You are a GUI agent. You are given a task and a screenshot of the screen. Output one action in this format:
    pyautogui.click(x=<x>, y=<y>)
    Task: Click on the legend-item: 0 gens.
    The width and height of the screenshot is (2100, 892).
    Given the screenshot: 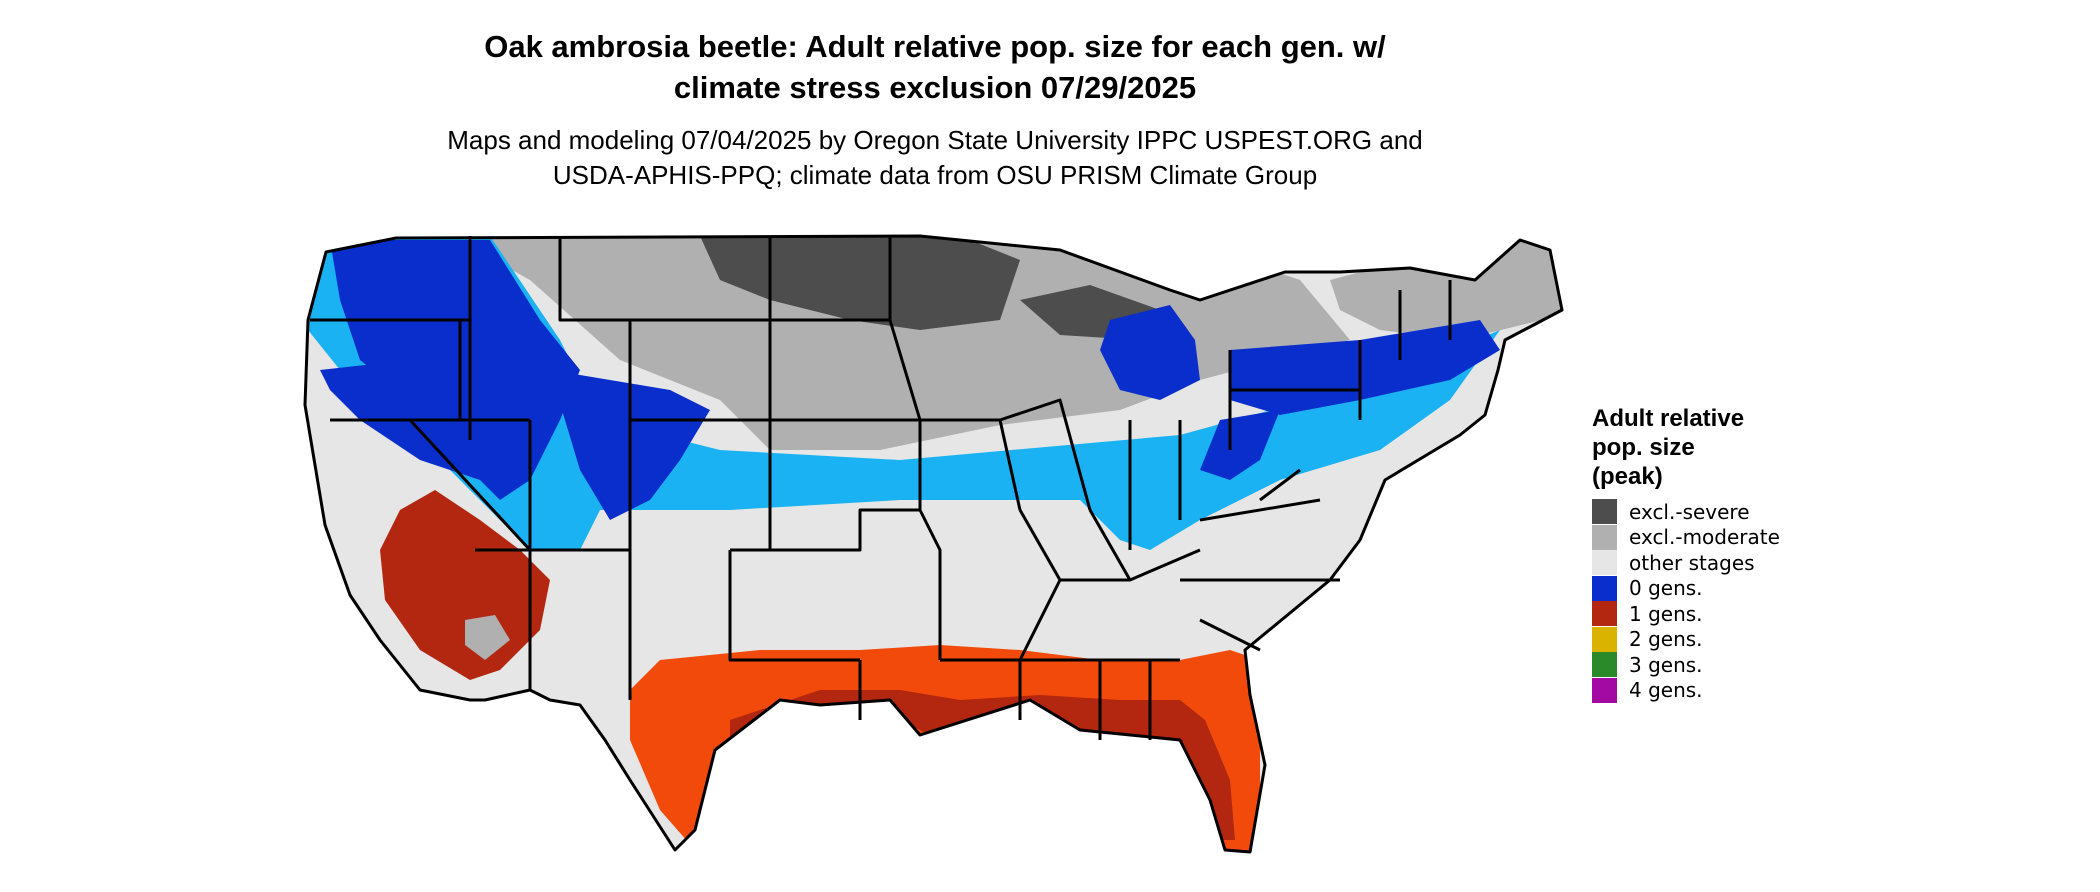 What is the action you would take?
    pyautogui.click(x=1742, y=588)
    